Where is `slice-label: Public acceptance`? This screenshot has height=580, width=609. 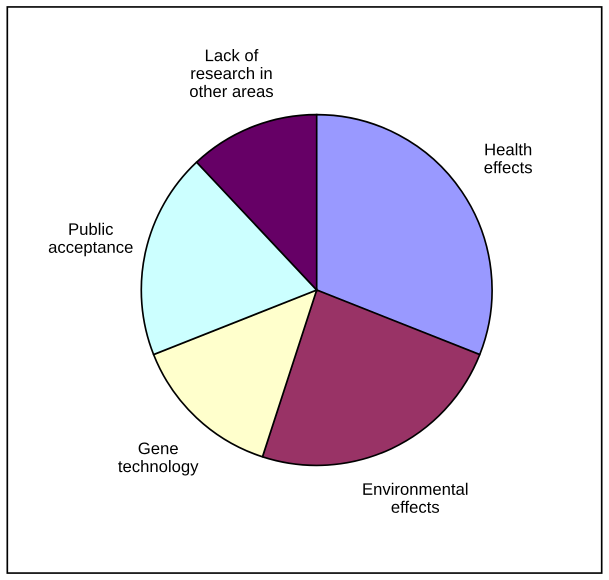
slice-label: Public acceptance is located at coordinates (90, 239).